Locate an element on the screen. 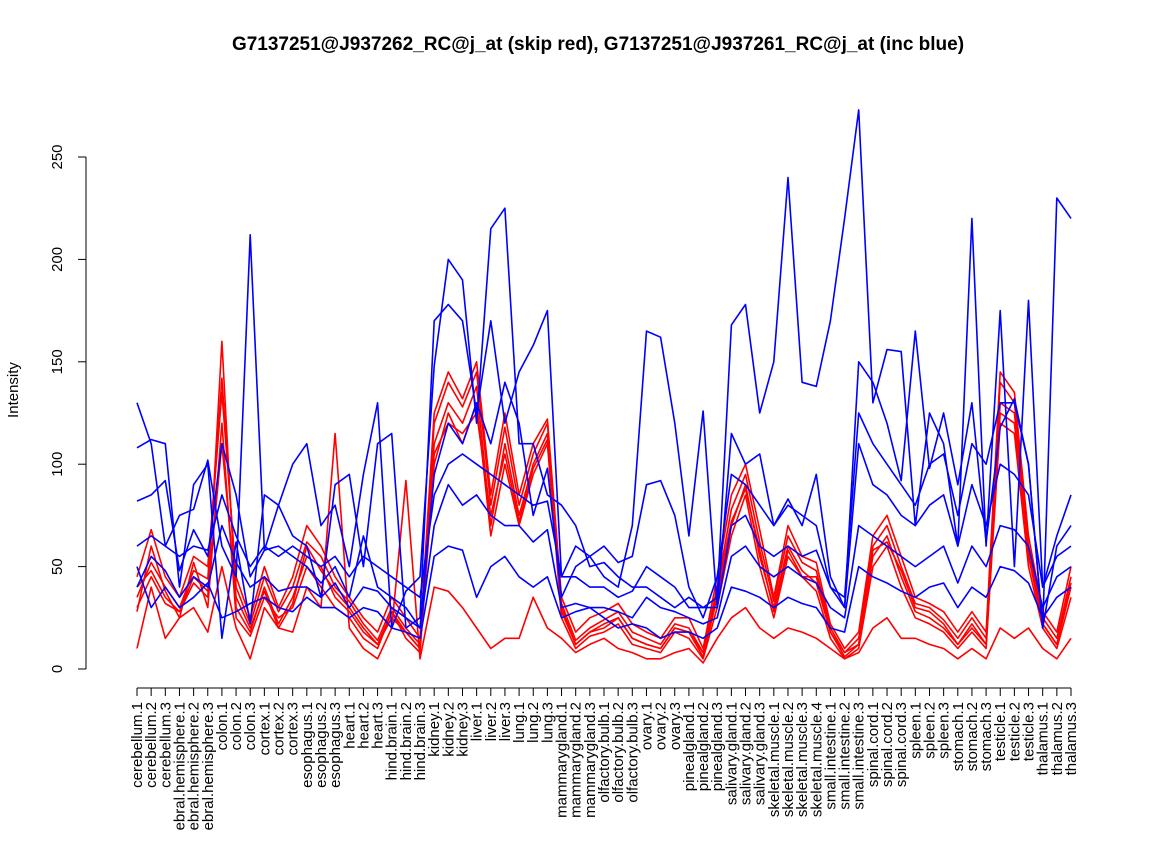  x-tick-label: olfactory.bulb.3 is located at coordinates (632, 752).